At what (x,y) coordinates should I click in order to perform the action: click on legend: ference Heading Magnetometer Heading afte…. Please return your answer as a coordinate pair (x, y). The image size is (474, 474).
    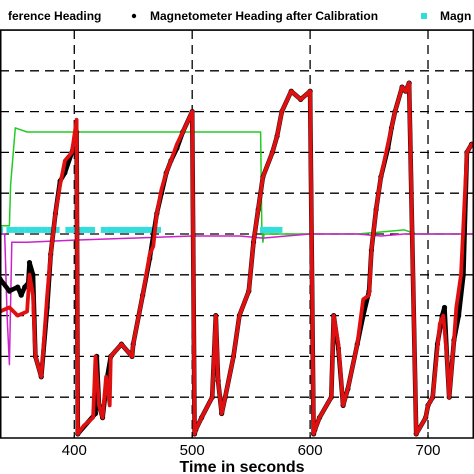
    Looking at the image, I should click on (237, 15).